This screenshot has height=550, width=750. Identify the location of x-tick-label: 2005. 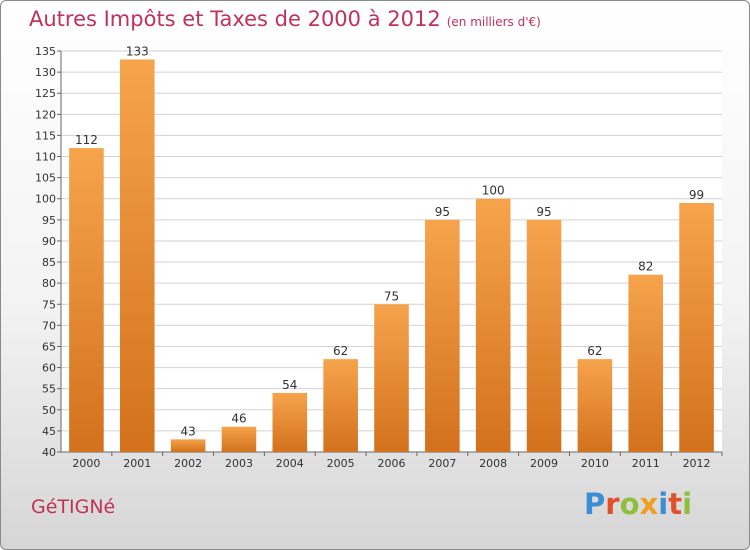
(341, 463).